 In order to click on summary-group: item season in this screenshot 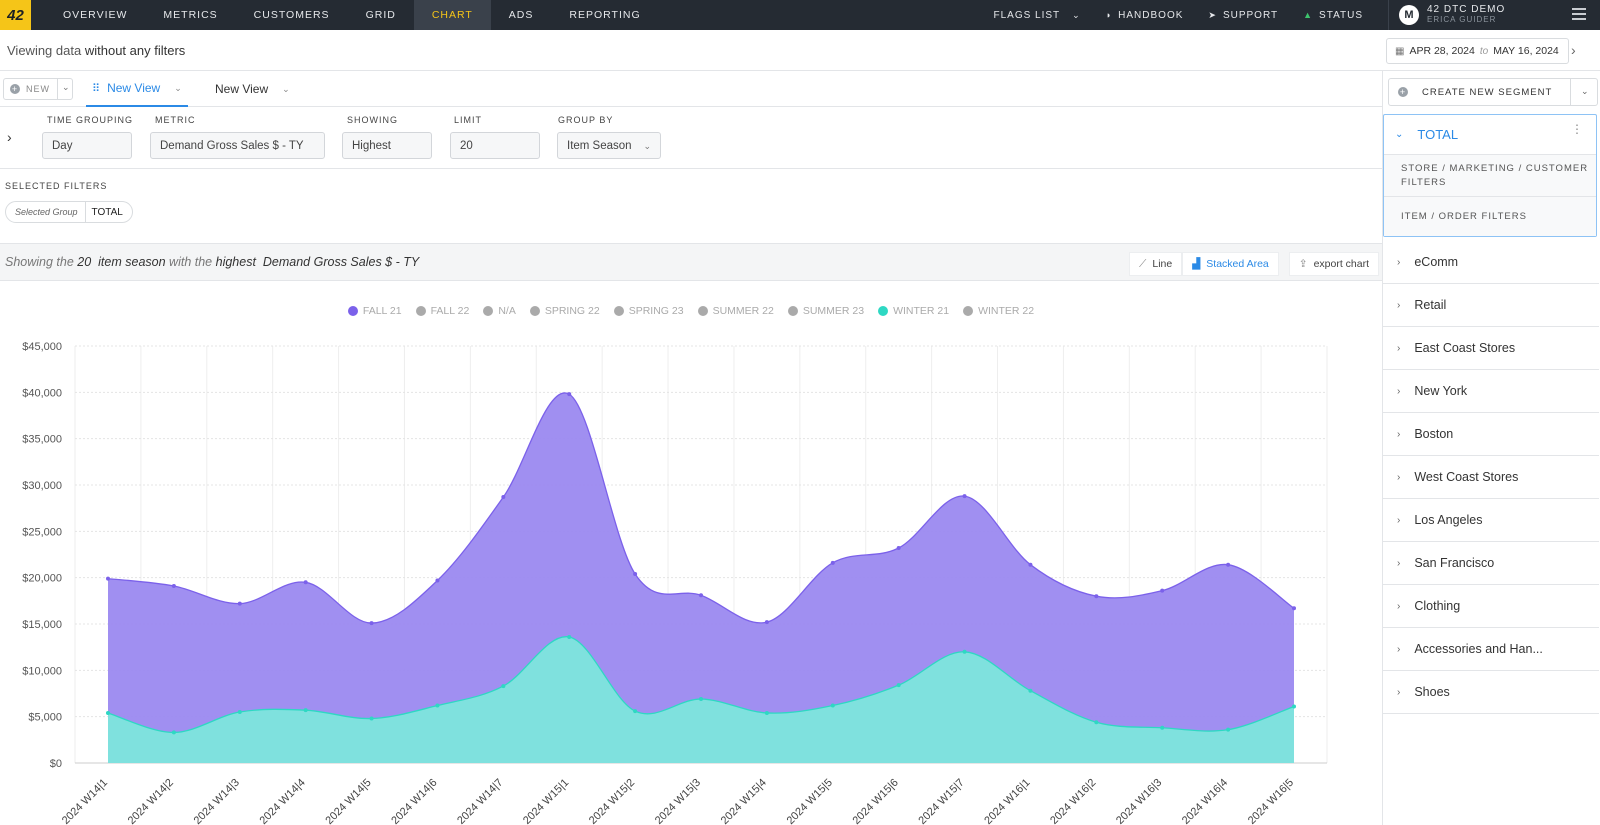, I will do `click(132, 262)`.